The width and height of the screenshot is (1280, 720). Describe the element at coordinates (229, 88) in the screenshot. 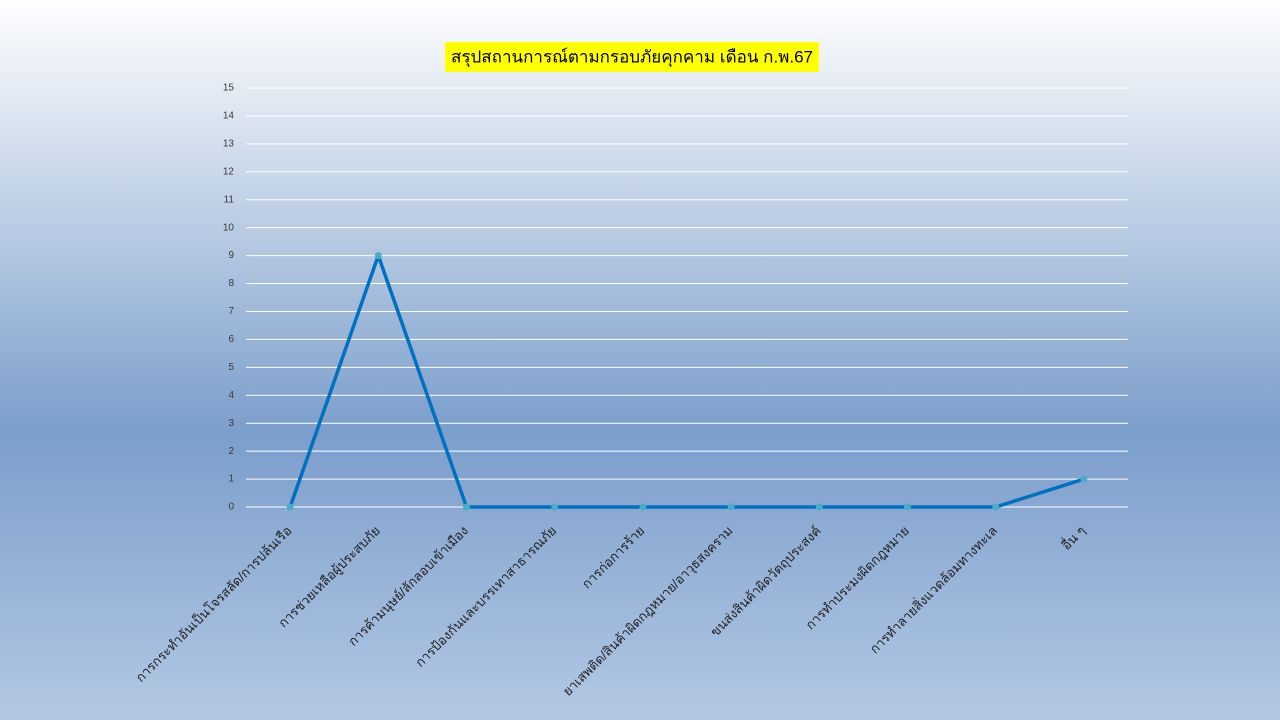

I see `y-tick-label: 15` at that location.